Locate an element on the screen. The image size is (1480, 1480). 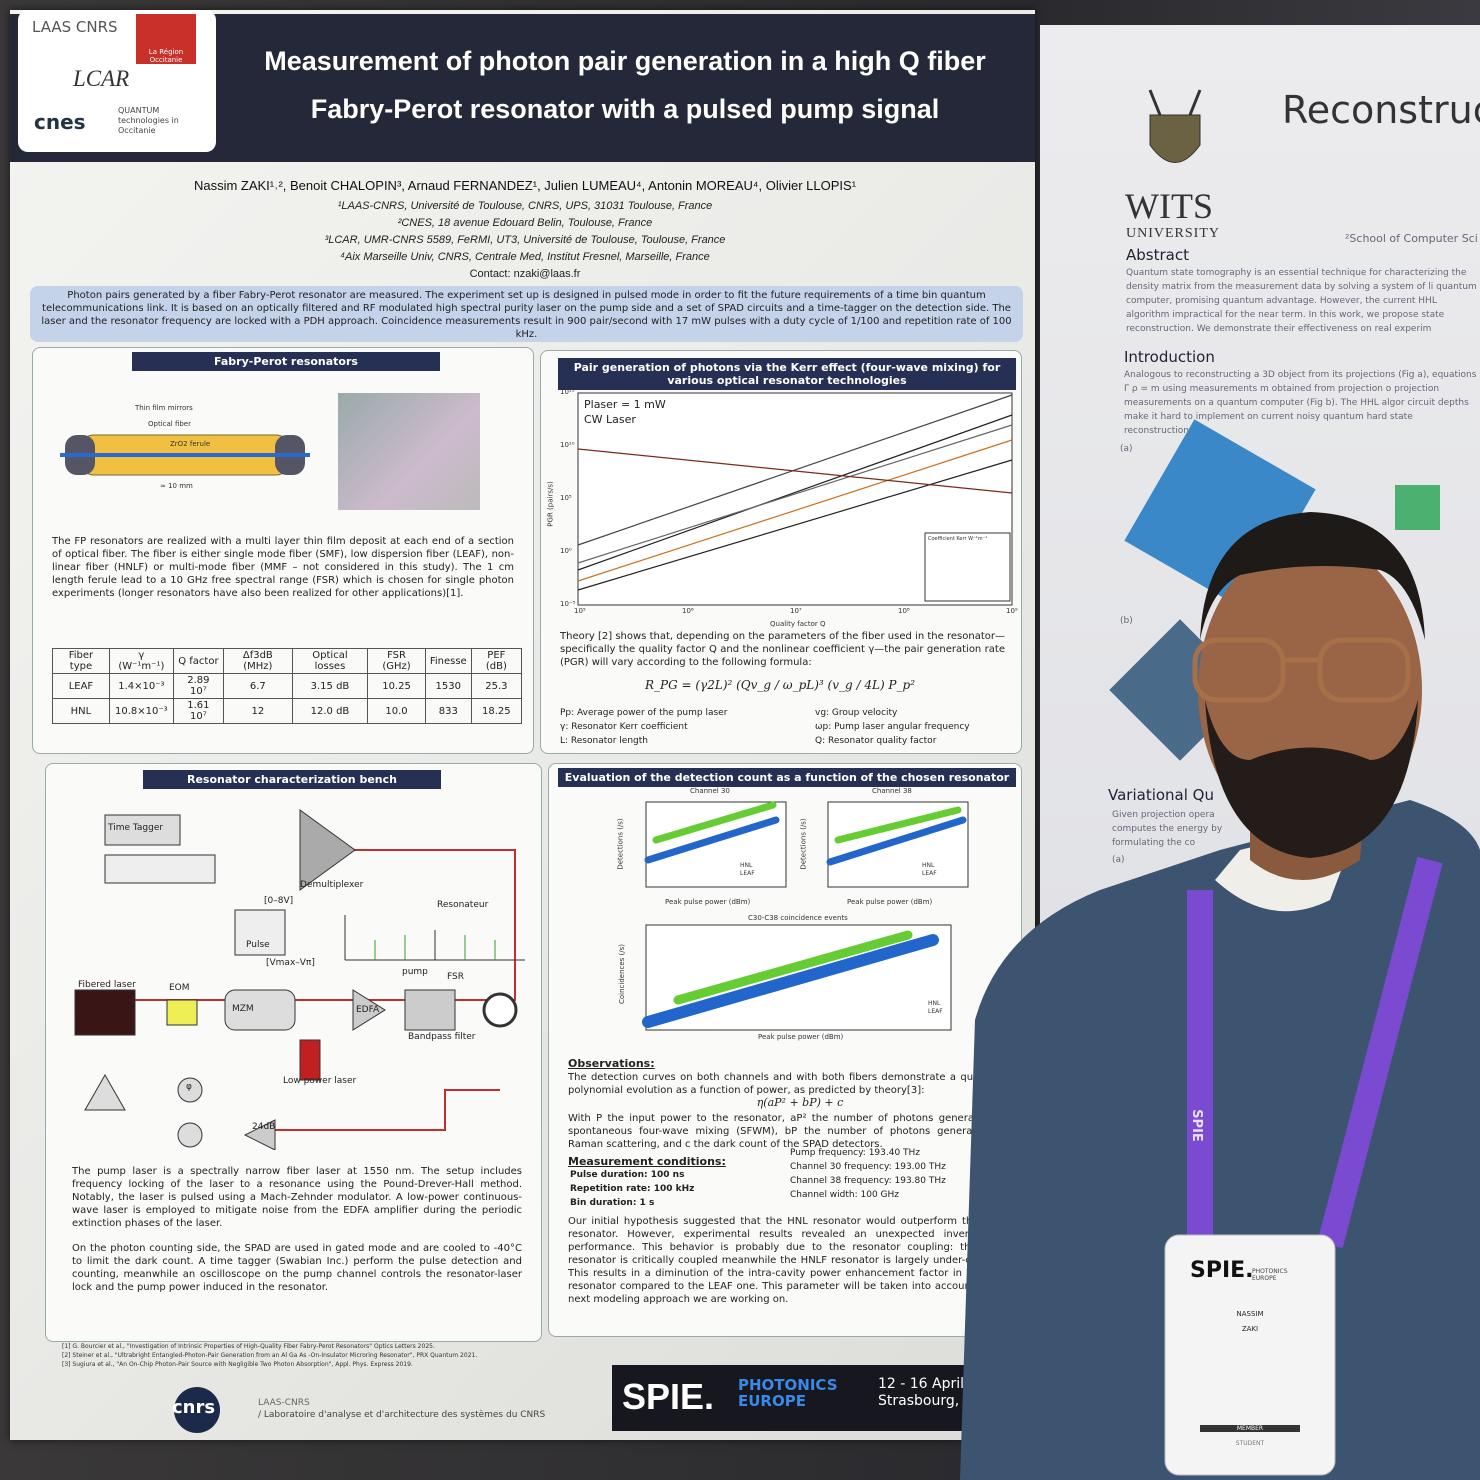
y-axis-label: Coincidences (/s) is located at coordinates (622, 974).